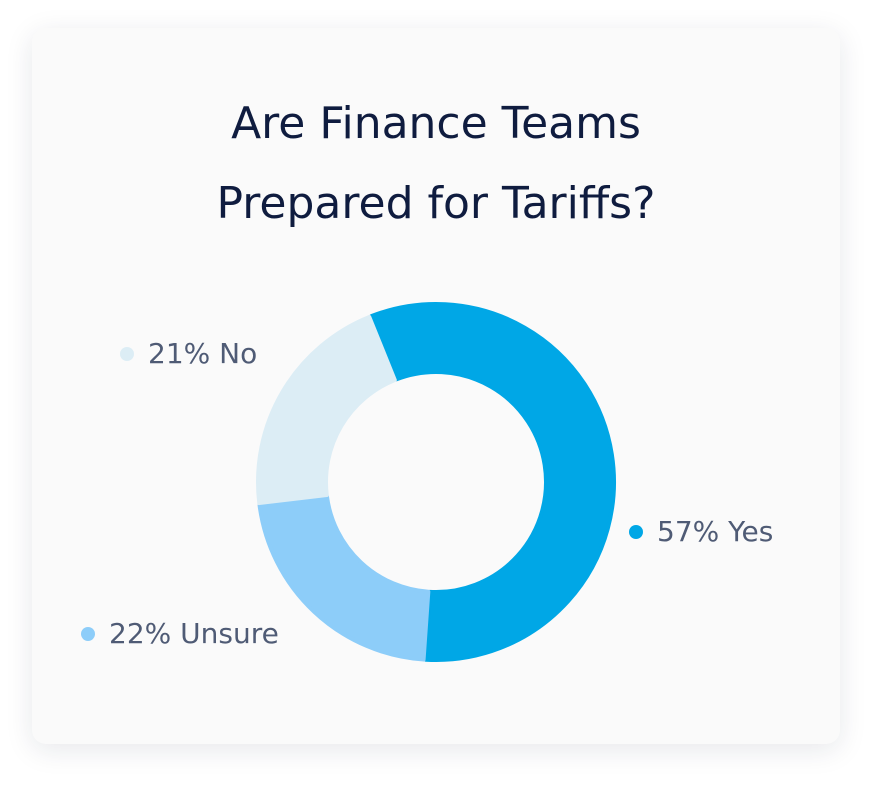 The image size is (872, 792). Describe the element at coordinates (715, 531) in the screenshot. I see `value-label: 57% Yes` at that location.